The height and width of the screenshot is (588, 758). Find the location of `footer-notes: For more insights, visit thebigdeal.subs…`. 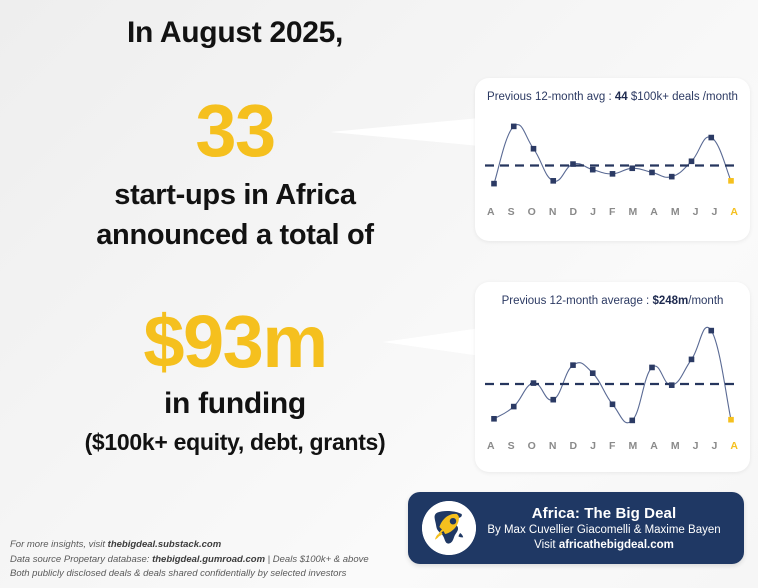

footer-notes: For more insights, visit thebigdeal.subs… is located at coordinates (189, 560).